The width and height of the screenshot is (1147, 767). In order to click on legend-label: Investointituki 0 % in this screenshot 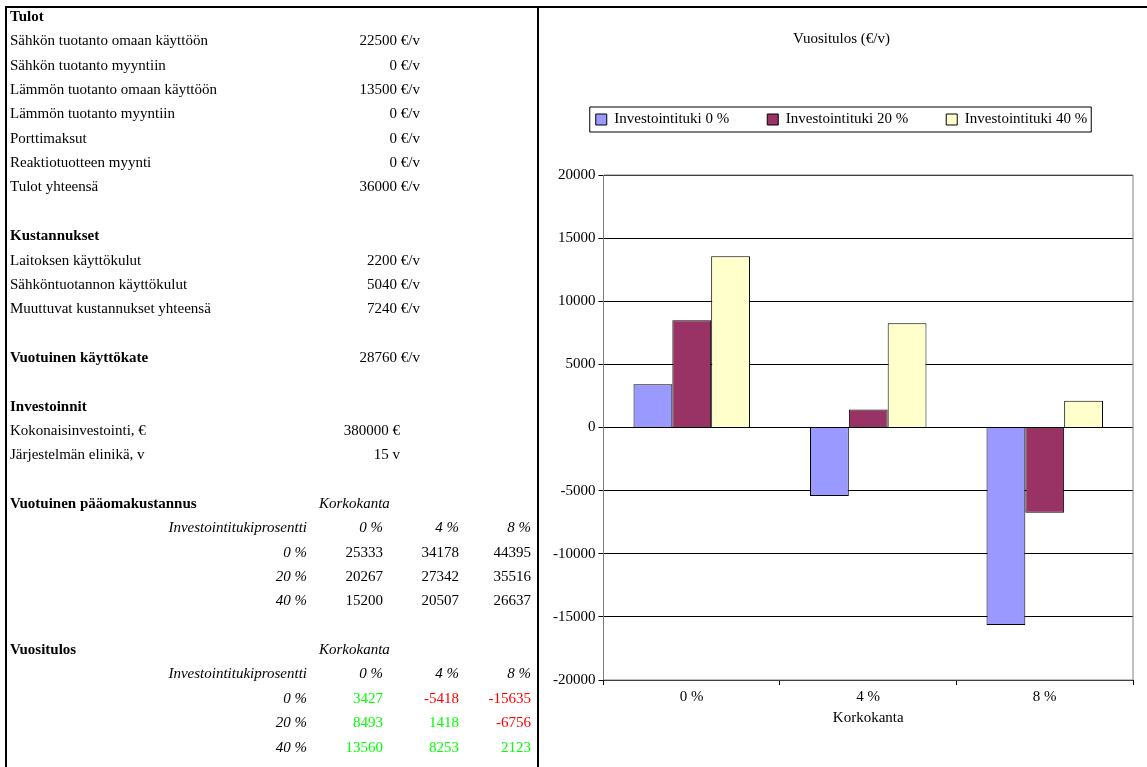, I will do `click(672, 118)`.